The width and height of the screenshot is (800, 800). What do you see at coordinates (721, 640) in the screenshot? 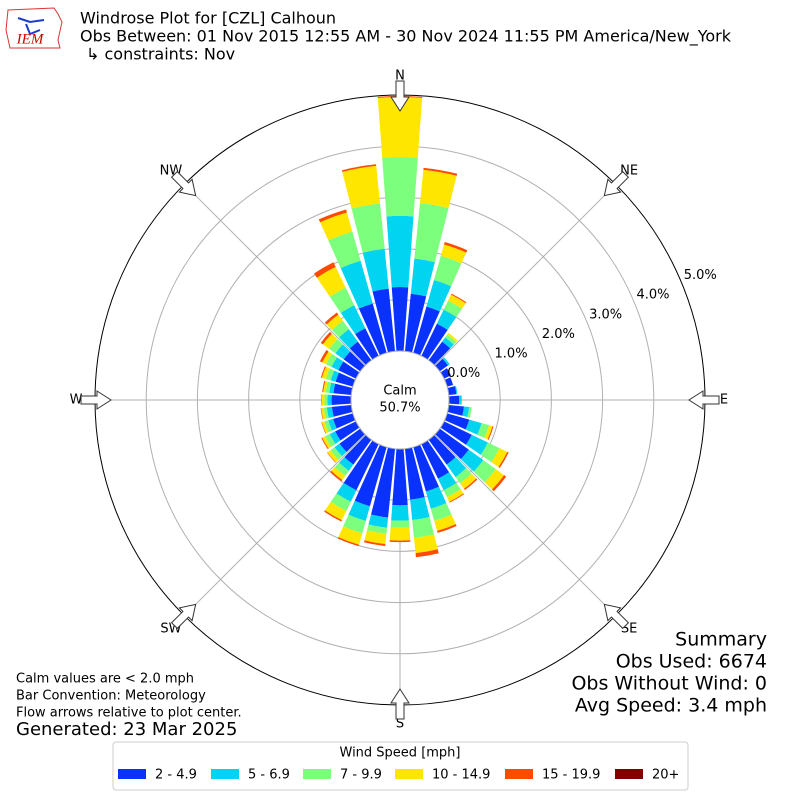
I see `summary: Summary` at bounding box center [721, 640].